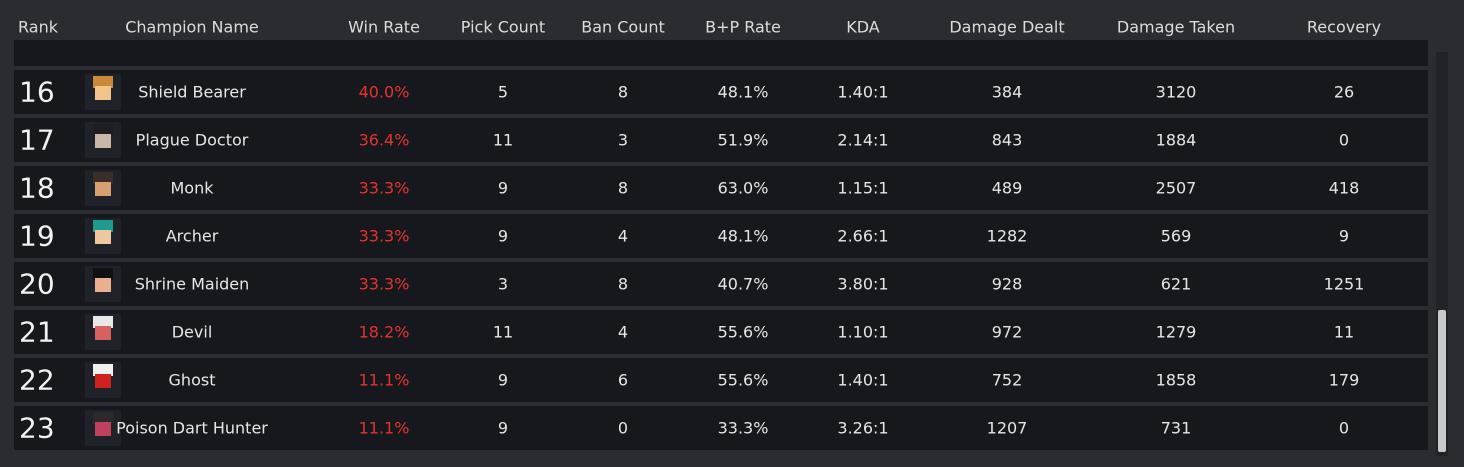 The image size is (1464, 467). Describe the element at coordinates (38, 27) in the screenshot. I see `column-header: Rank` at that location.